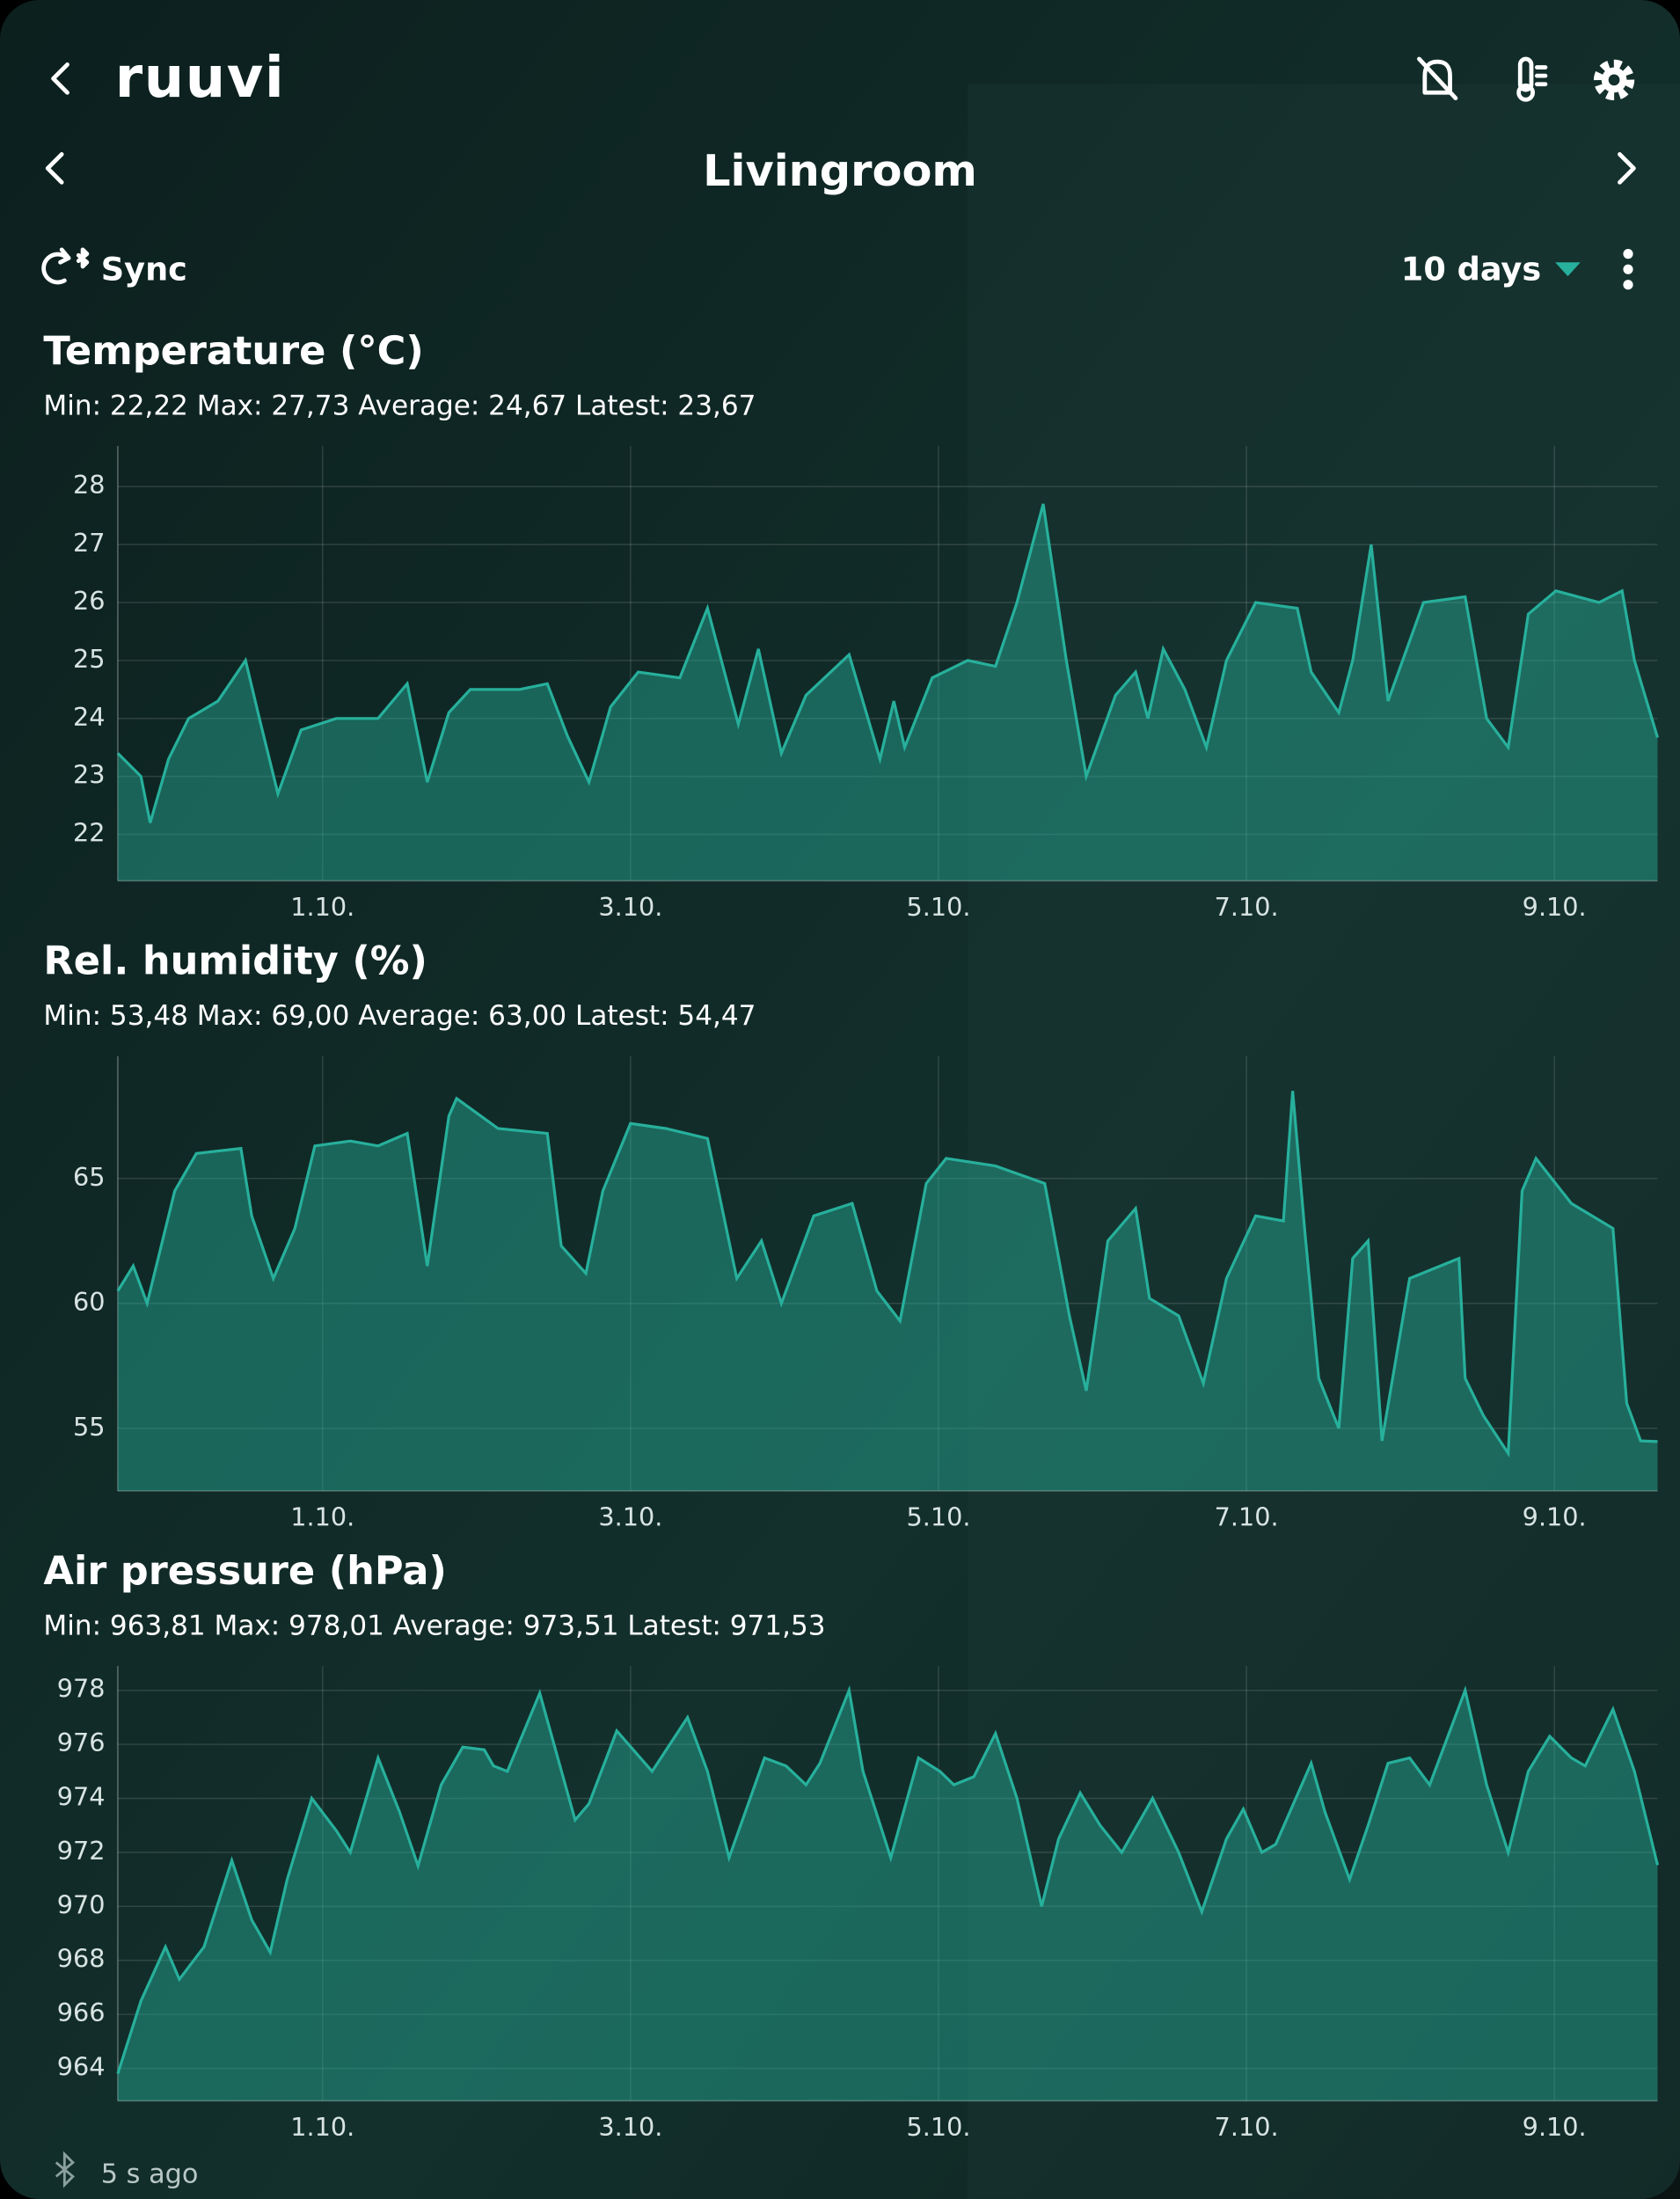 Image resolution: width=1680 pixels, height=2199 pixels. What do you see at coordinates (81, 1797) in the screenshot?
I see `y-tick-label: 974` at bounding box center [81, 1797].